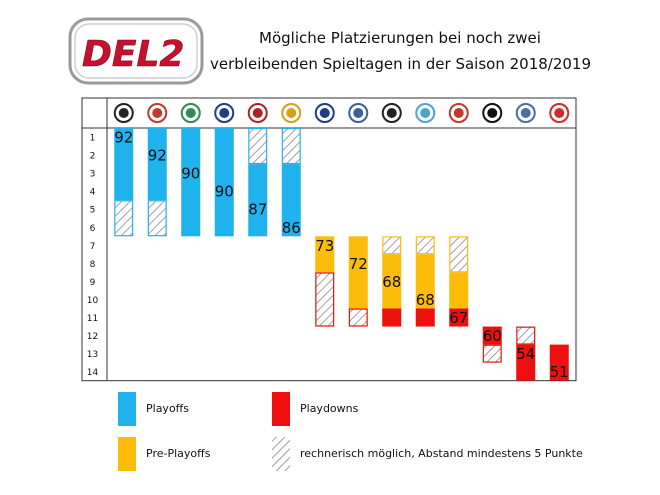  Describe the element at coordinates (93, 373) in the screenshot. I see `y-tick-label: 14` at that location.